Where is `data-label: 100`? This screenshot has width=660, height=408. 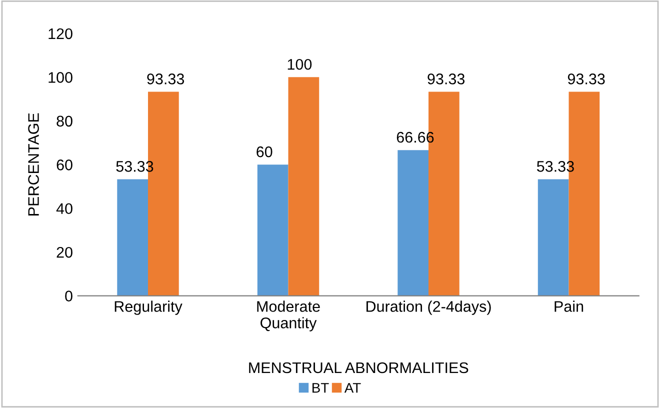 data-label: 100 is located at coordinates (300, 64).